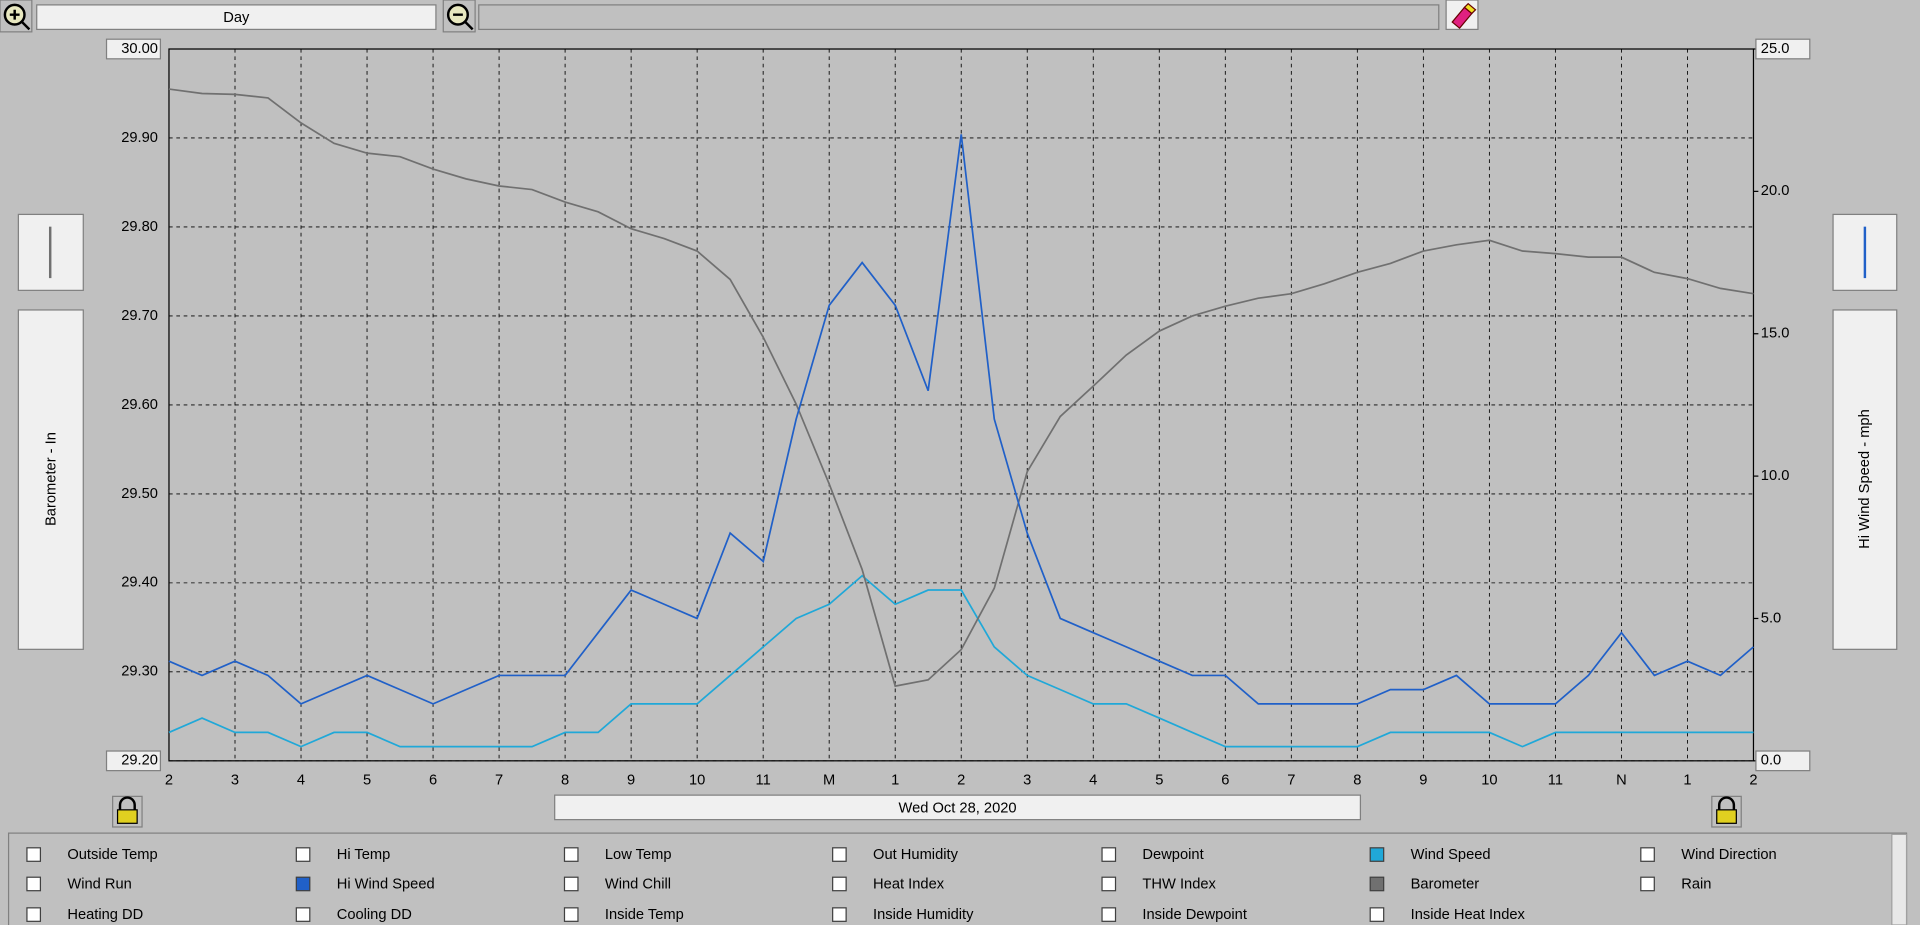 The height and width of the screenshot is (925, 1920). Describe the element at coordinates (1775, 476) in the screenshot. I see `y2-tick-label: 10.0` at that location.